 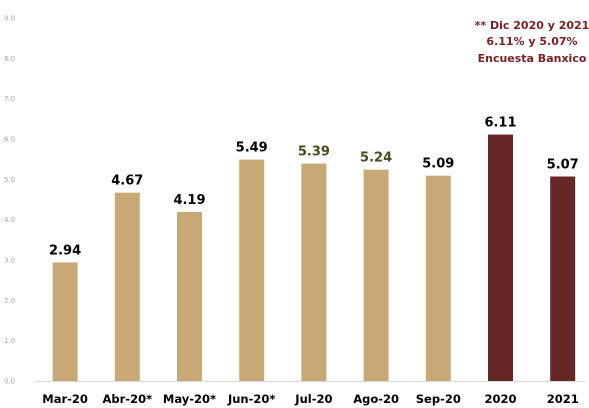 What do you see at coordinates (563, 278) in the screenshot?
I see `bar-2021` at bounding box center [563, 278].